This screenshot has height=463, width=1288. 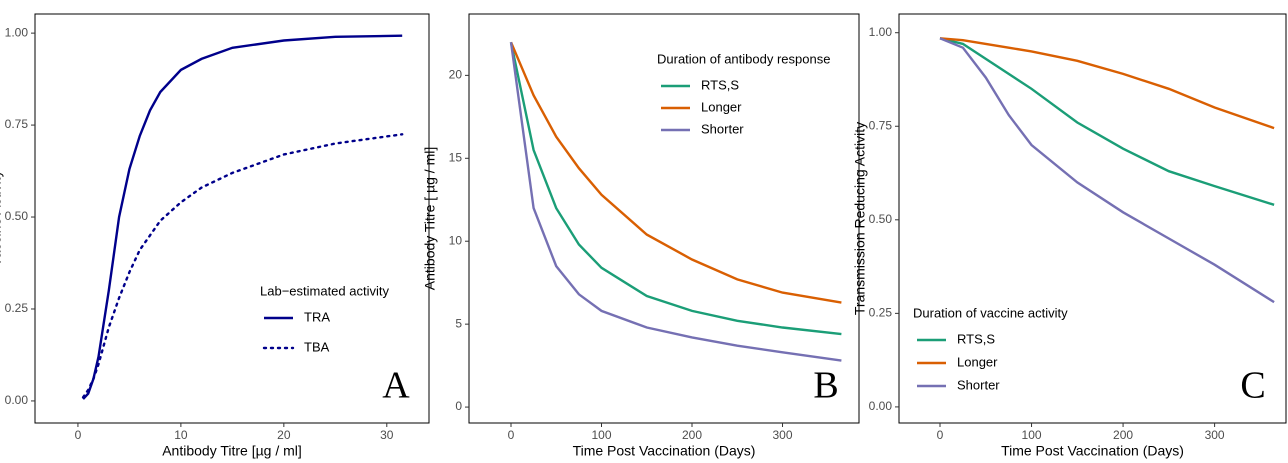 I want to click on y-tick-label: 15, so click(x=456, y=157).